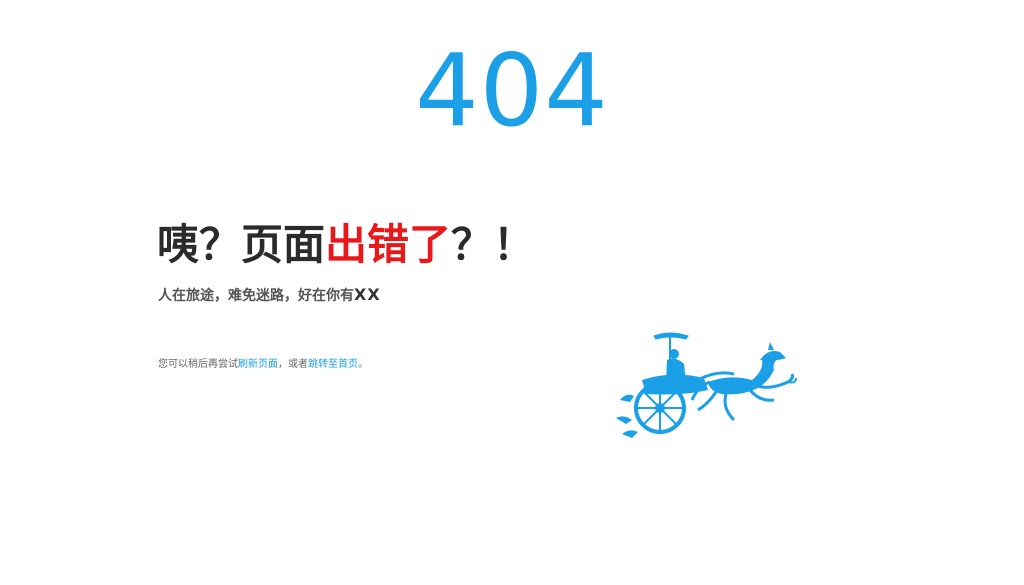  Describe the element at coordinates (198, 364) in the screenshot. I see `hint-prefix: 您可以稍后再尝试` at that location.